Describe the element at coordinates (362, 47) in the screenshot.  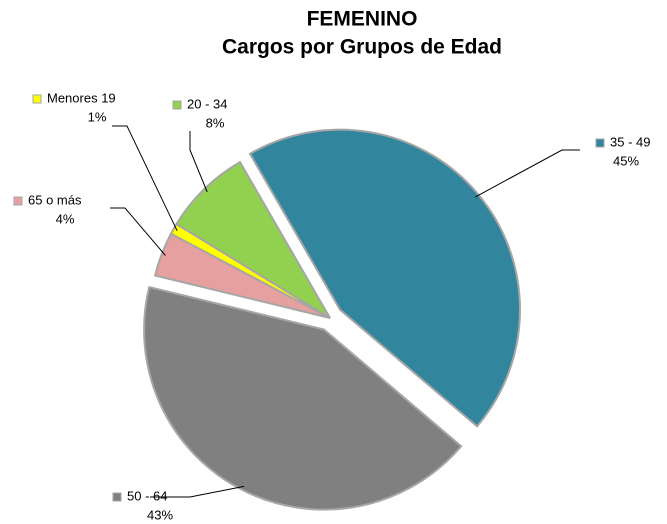
I see `chart-subtitle: Cargos por Grupos de Edad` at that location.